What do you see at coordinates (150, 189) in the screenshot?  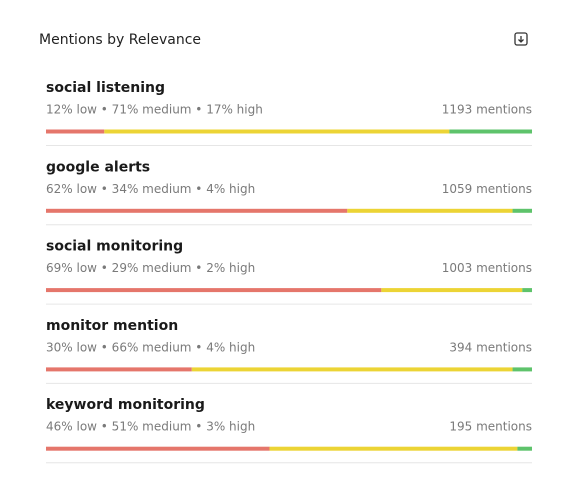 I see `relevance-breakdown: 62% low • 34% medium • 4% high` at bounding box center [150, 189].